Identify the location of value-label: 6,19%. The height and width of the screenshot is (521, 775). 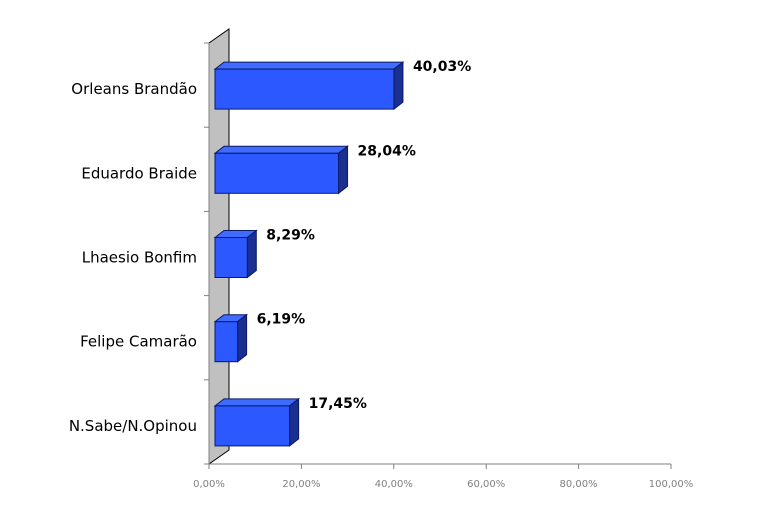
(281, 320).